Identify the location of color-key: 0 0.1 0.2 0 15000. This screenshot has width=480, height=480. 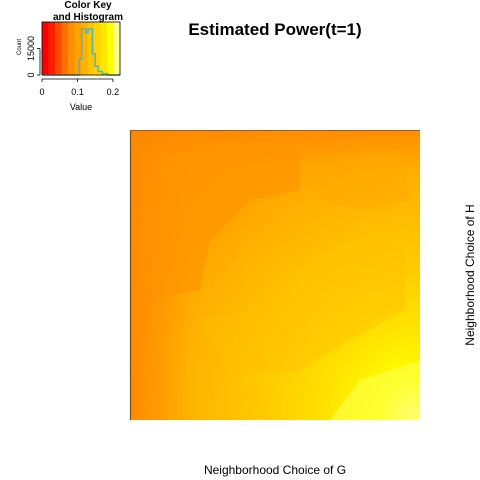
(73, 59).